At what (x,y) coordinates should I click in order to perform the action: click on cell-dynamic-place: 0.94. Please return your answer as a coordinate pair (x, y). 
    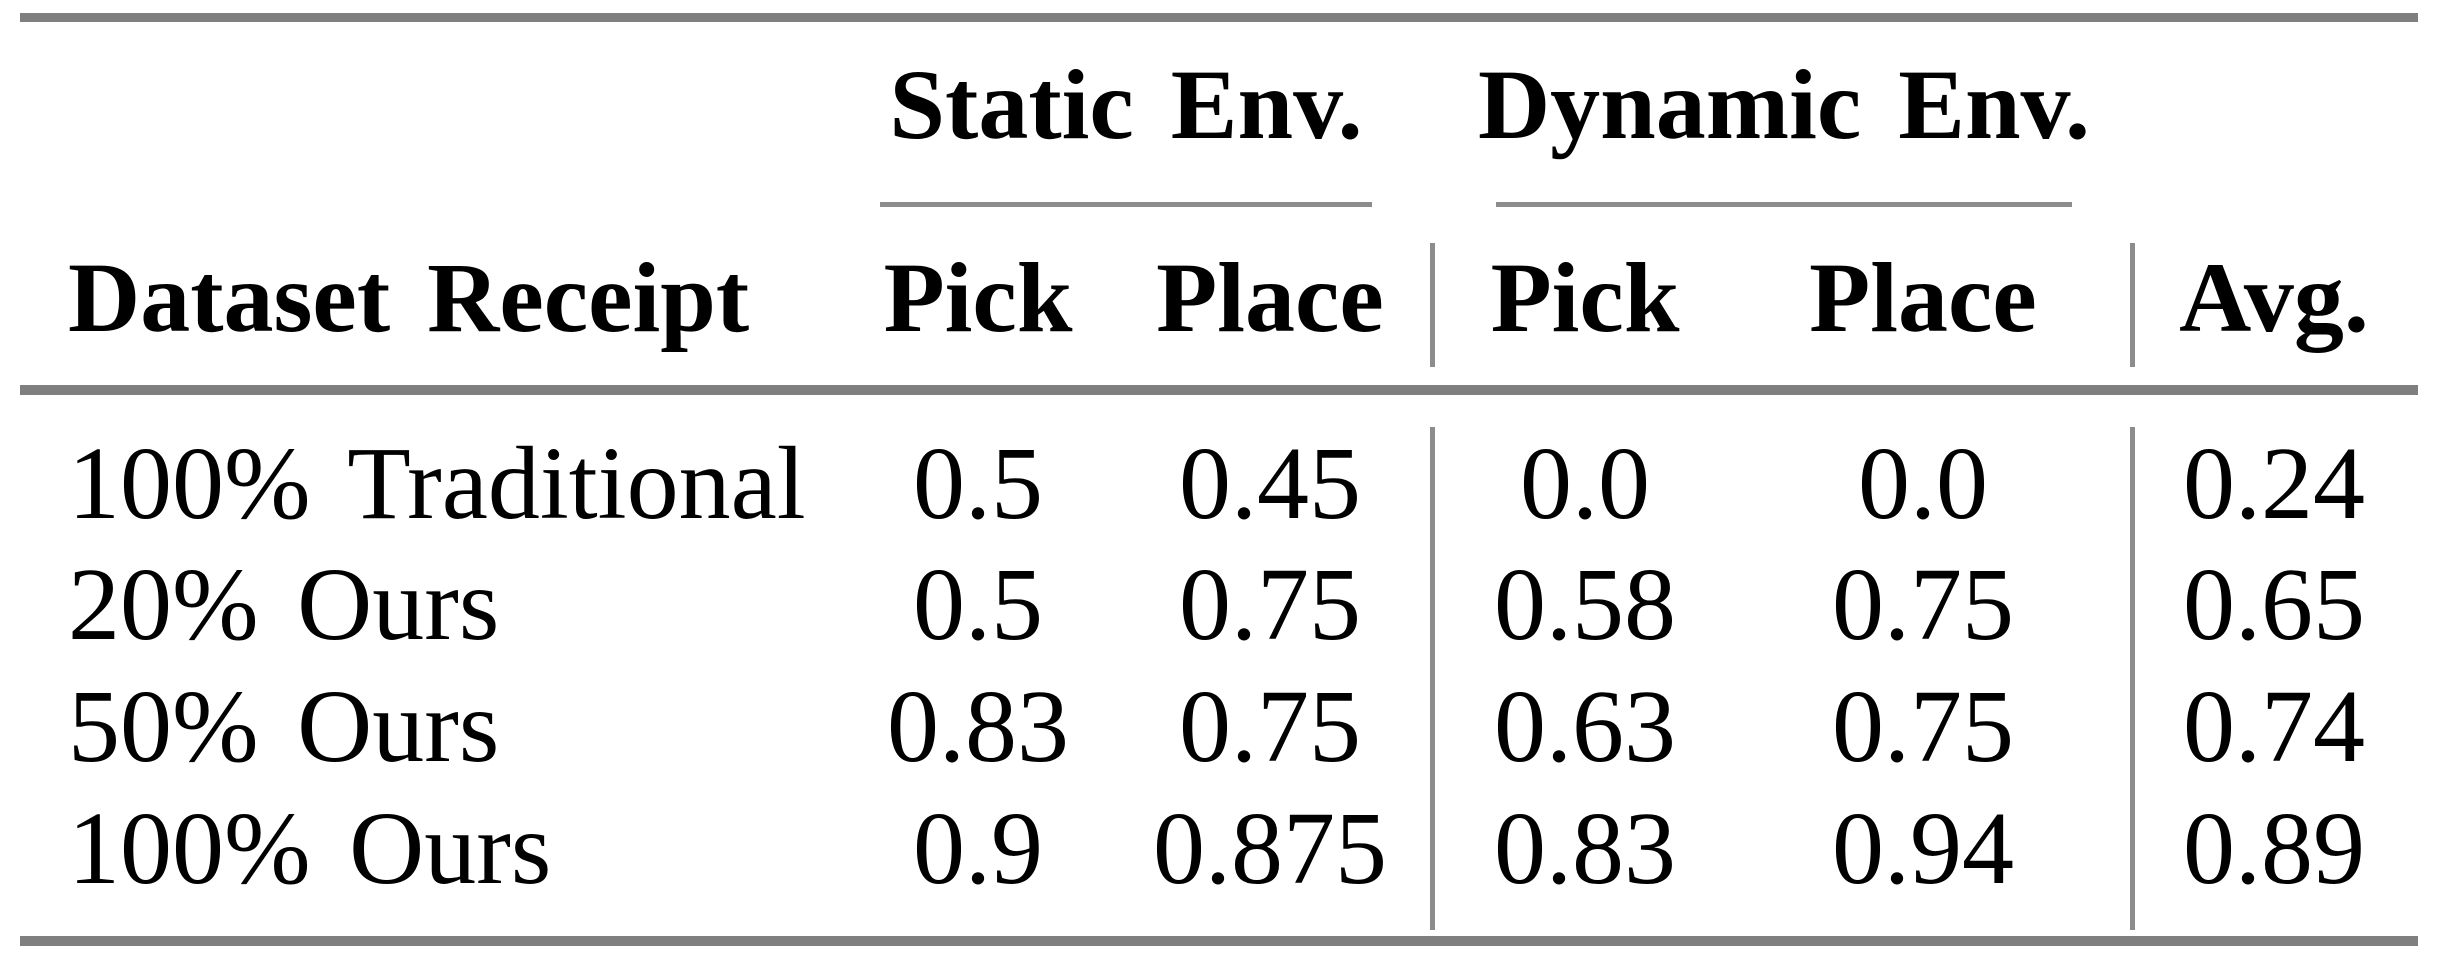
    Looking at the image, I should click on (1923, 848).